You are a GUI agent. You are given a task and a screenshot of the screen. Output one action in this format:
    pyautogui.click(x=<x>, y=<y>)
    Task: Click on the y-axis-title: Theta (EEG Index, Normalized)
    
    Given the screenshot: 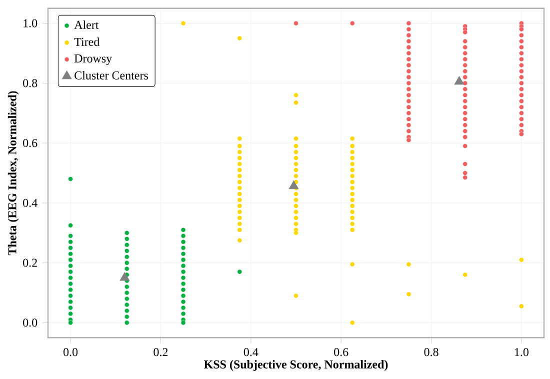 What is the action you would take?
    pyautogui.click(x=13, y=173)
    